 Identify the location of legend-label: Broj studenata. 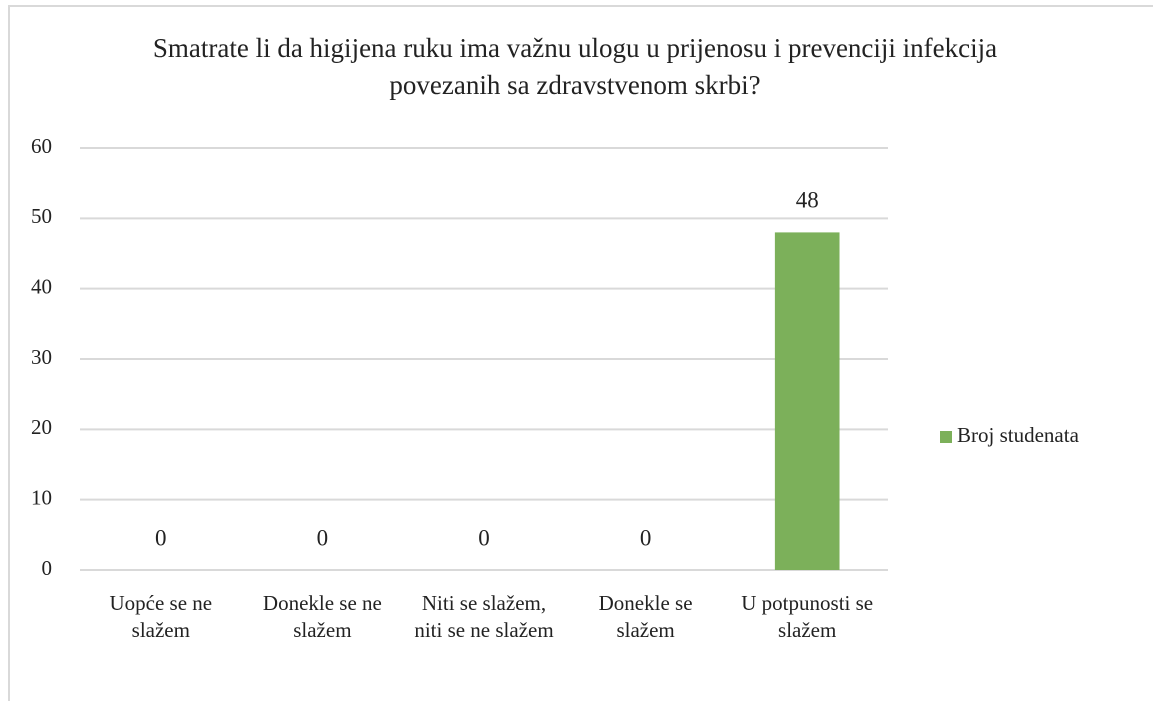
(1018, 435).